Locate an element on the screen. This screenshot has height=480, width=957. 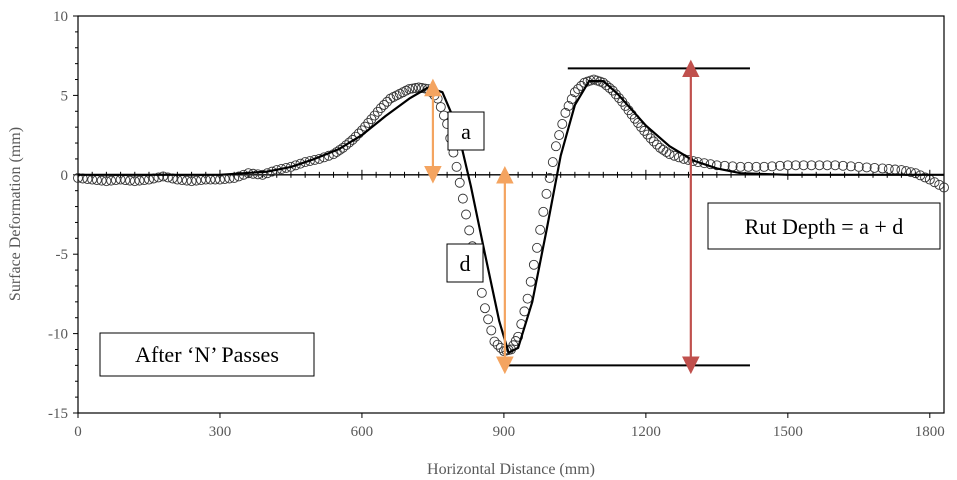
y-axis-title: Surface Deformation (mm) is located at coordinates (15, 214).